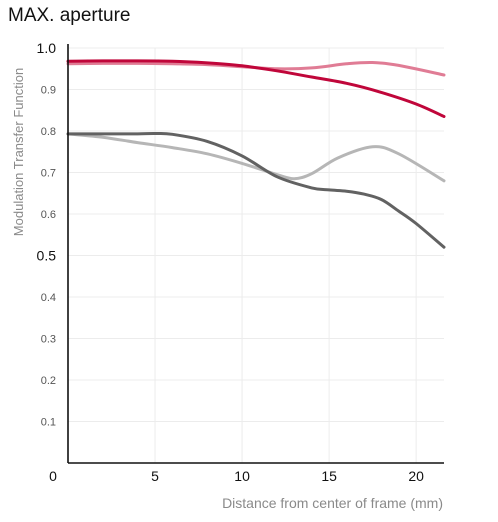  Describe the element at coordinates (332, 503) in the screenshot. I see `x-axis-label: Distance from center of frame (mm)` at that location.